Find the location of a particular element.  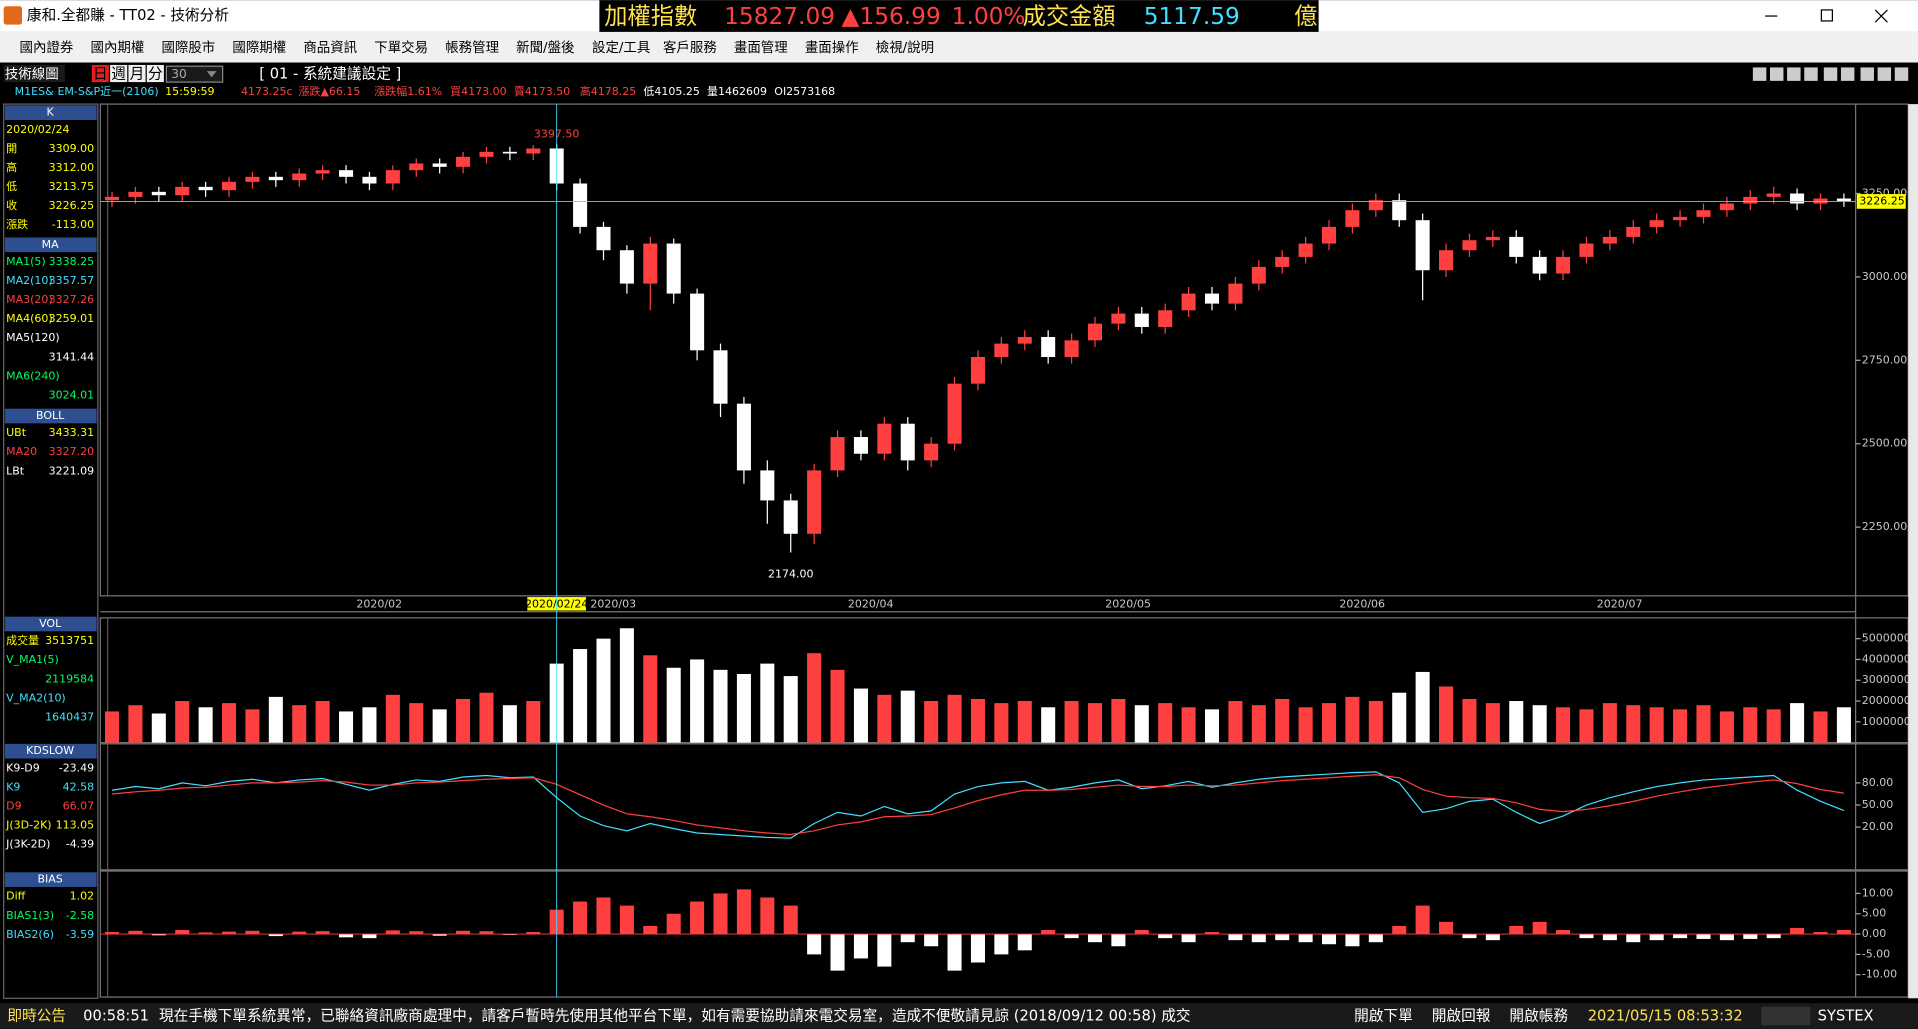

restore-button is located at coordinates (1826, 15).